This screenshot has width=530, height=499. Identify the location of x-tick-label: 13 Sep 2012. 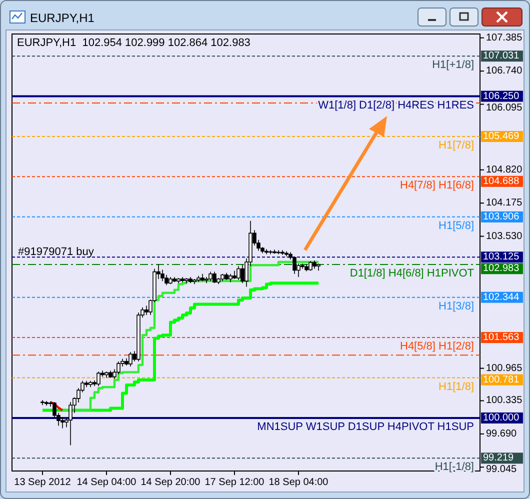
(43, 482).